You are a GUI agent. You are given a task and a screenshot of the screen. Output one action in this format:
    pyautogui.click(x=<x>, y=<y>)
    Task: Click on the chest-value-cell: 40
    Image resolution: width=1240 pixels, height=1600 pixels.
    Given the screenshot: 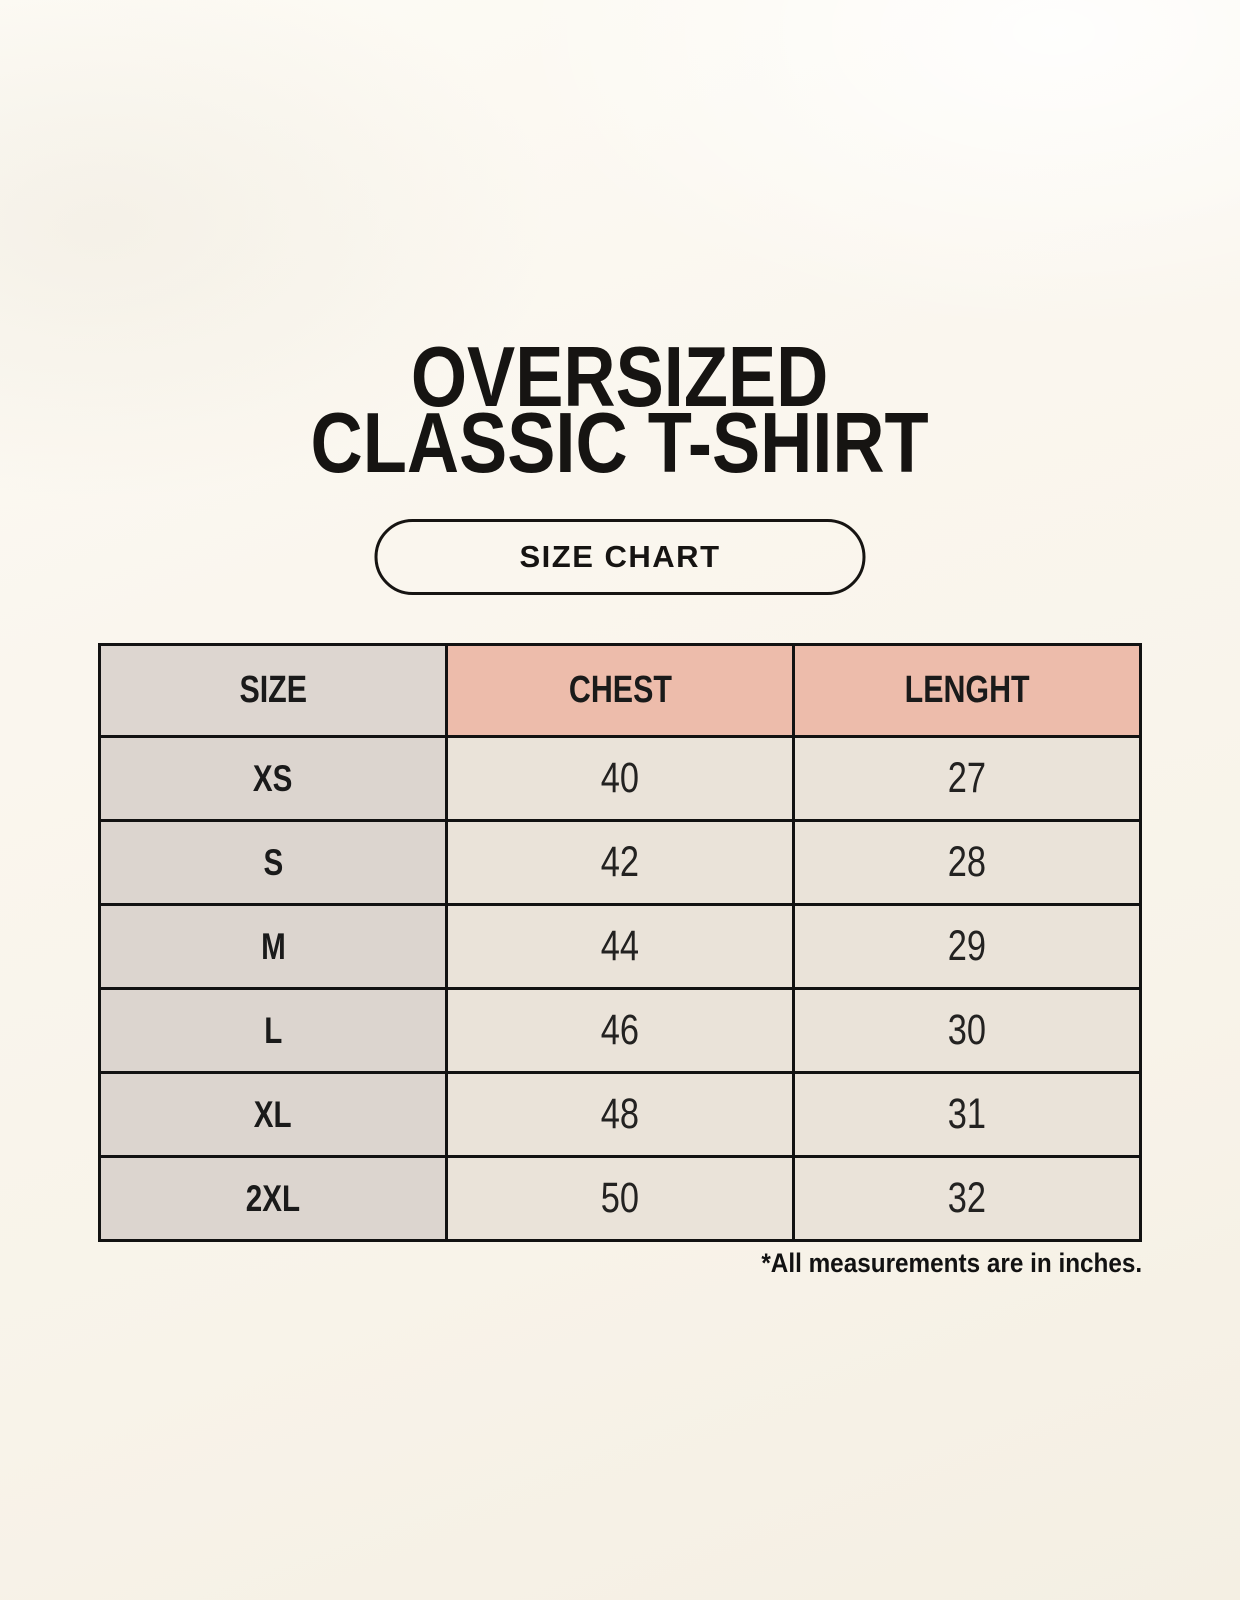 What is the action you would take?
    pyautogui.click(x=620, y=778)
    